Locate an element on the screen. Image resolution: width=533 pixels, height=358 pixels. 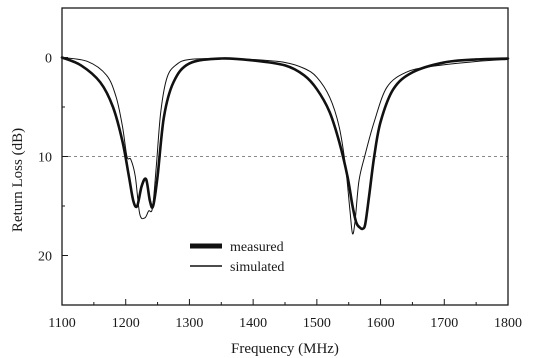
y-tick-label: 10 is located at coordinates (45, 158).